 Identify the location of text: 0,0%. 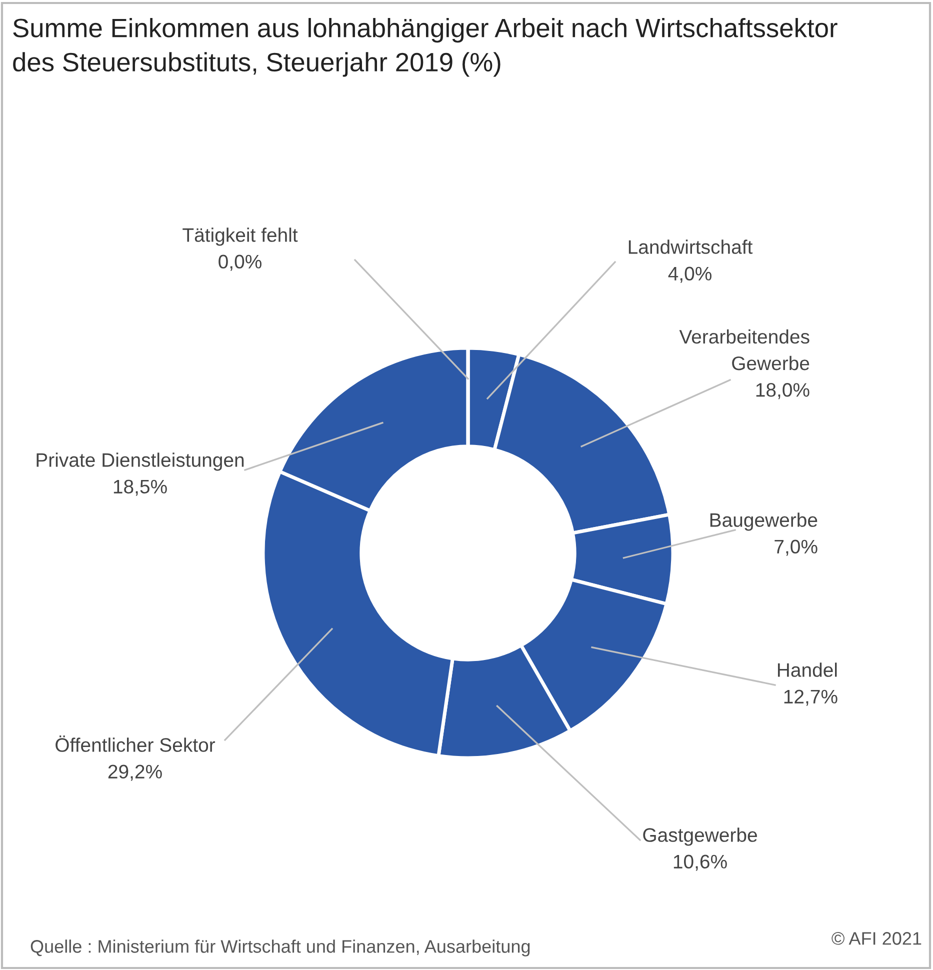
(240, 262).